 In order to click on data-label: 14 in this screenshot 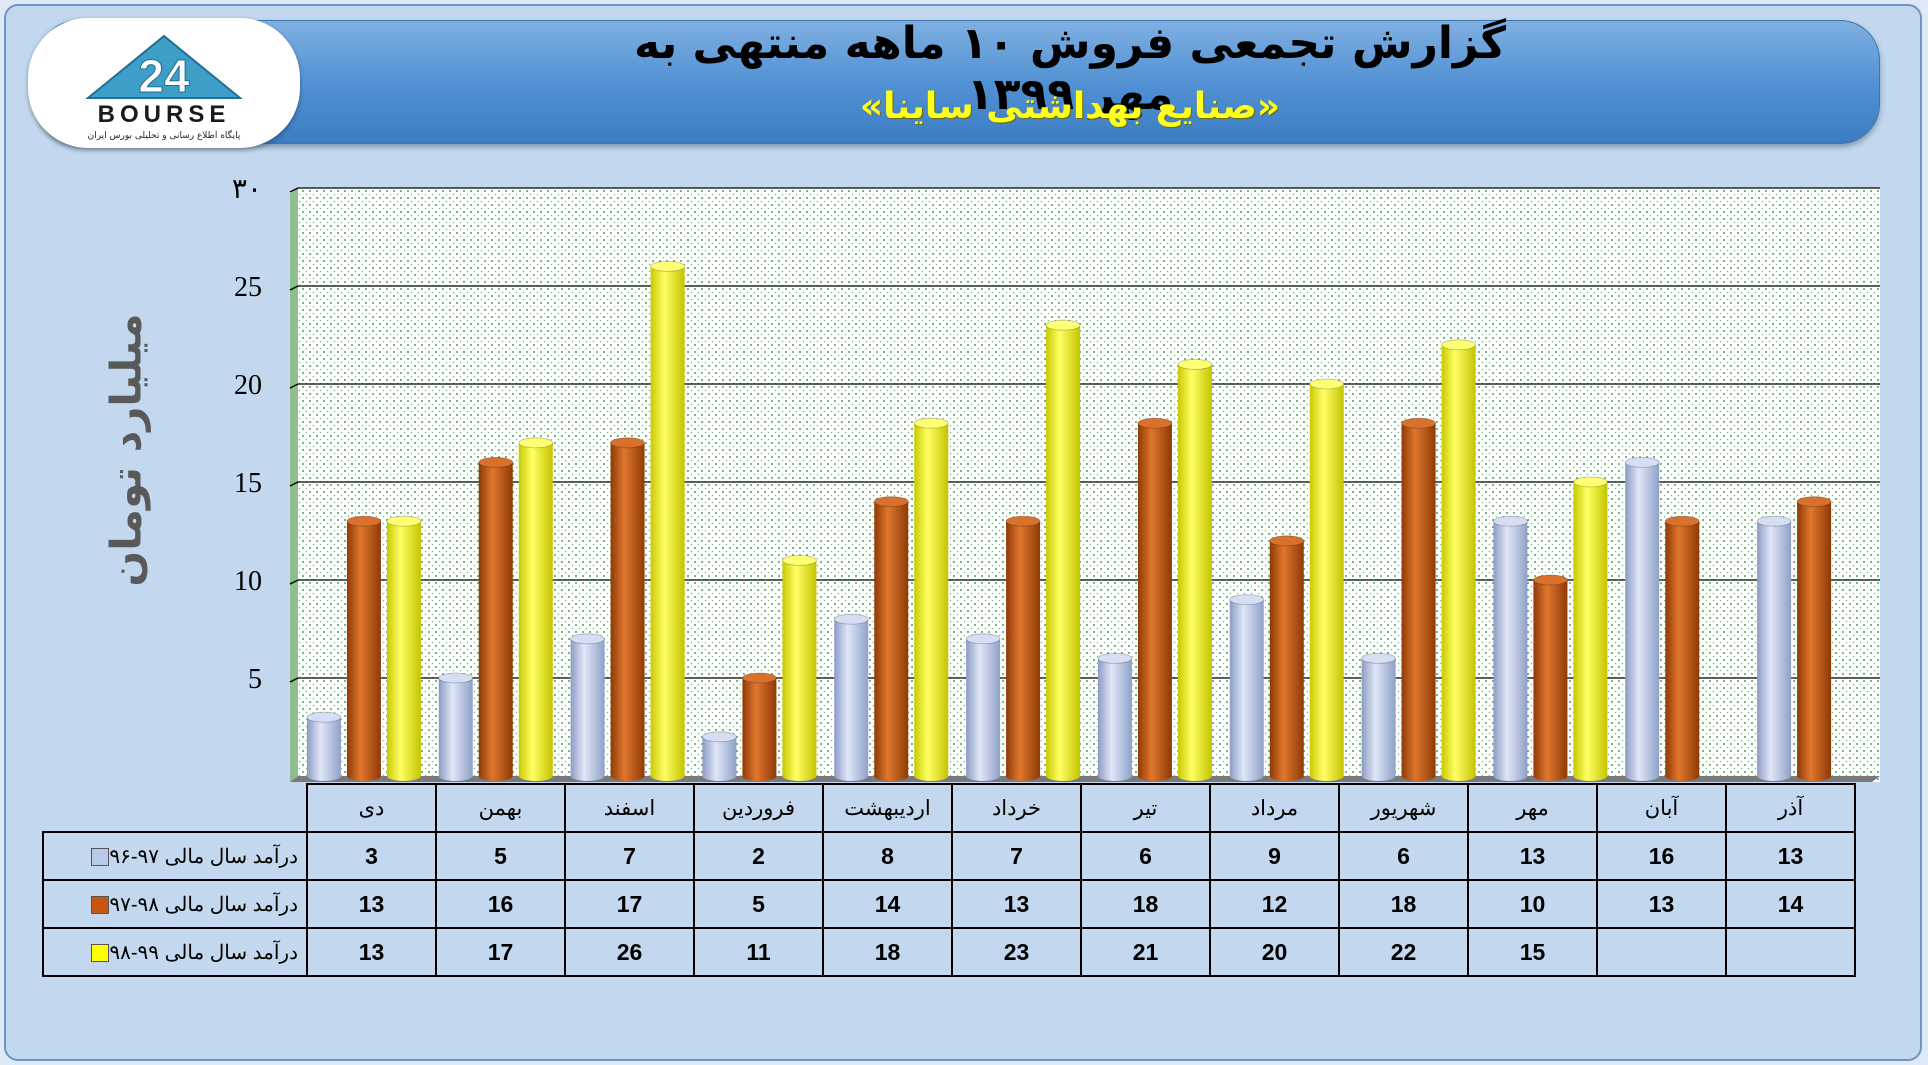, I will do `click(1790, 904)`.